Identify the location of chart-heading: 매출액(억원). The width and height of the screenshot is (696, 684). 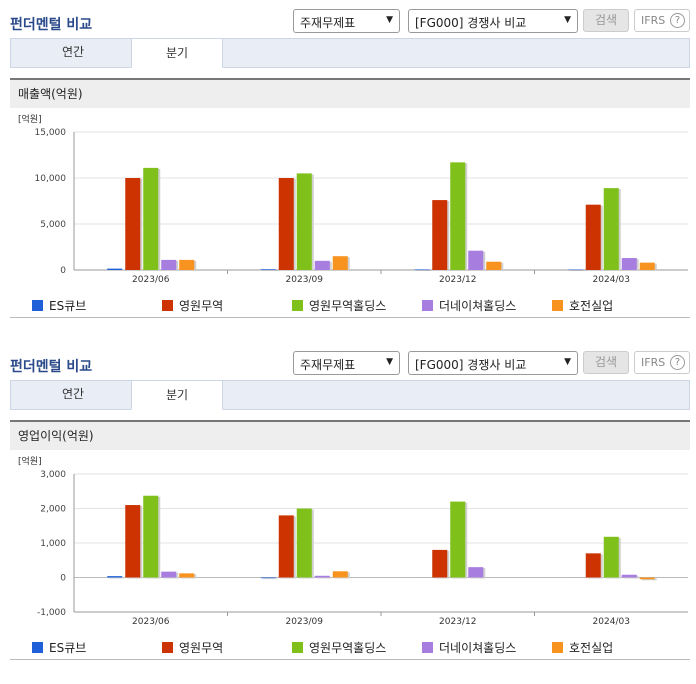
(350, 93).